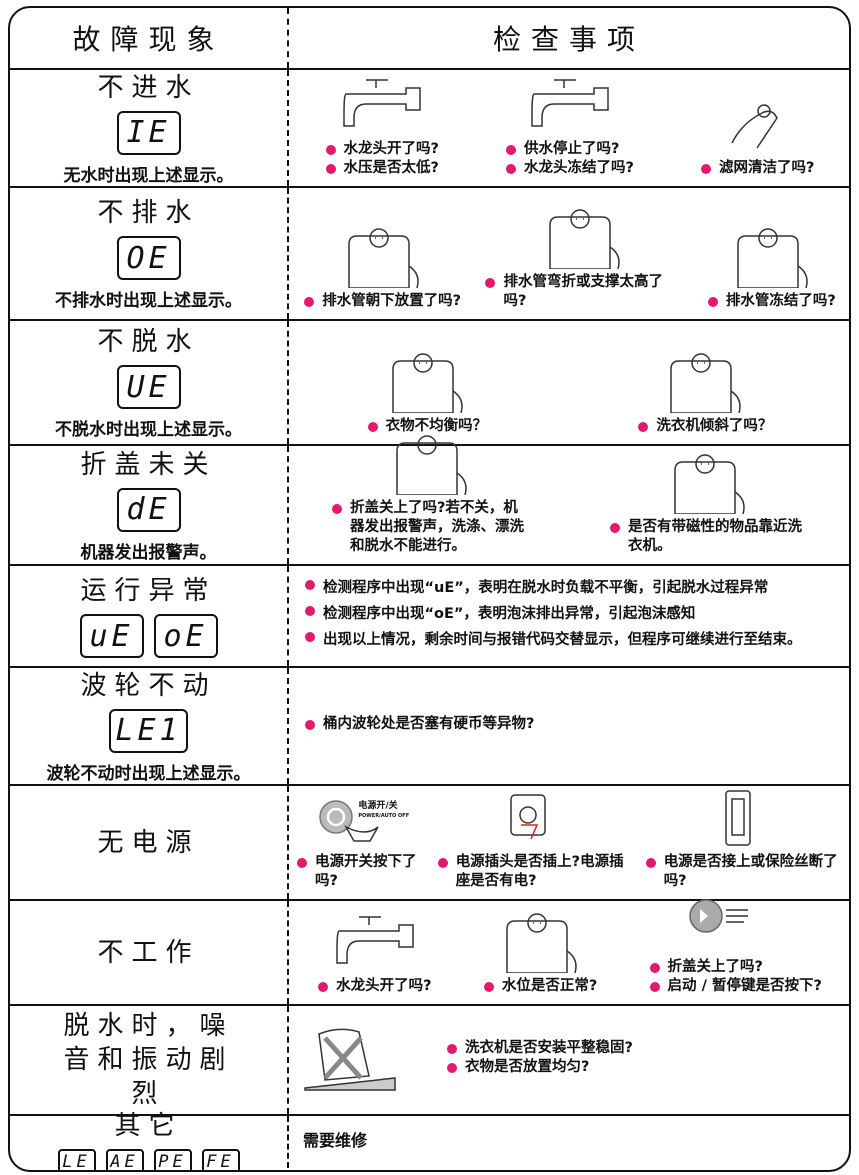 The width and height of the screenshot is (859, 1175). I want to click on header-row: 故障现象 检查事项, so click(429, 39).